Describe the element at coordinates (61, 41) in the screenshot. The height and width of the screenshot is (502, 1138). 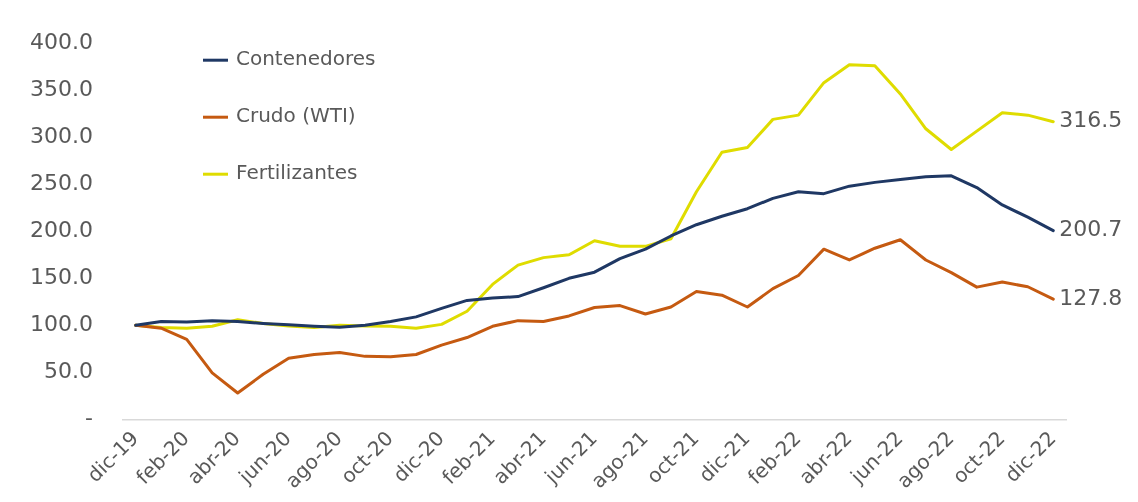
I see `y-tick-label: 400.0` at that location.